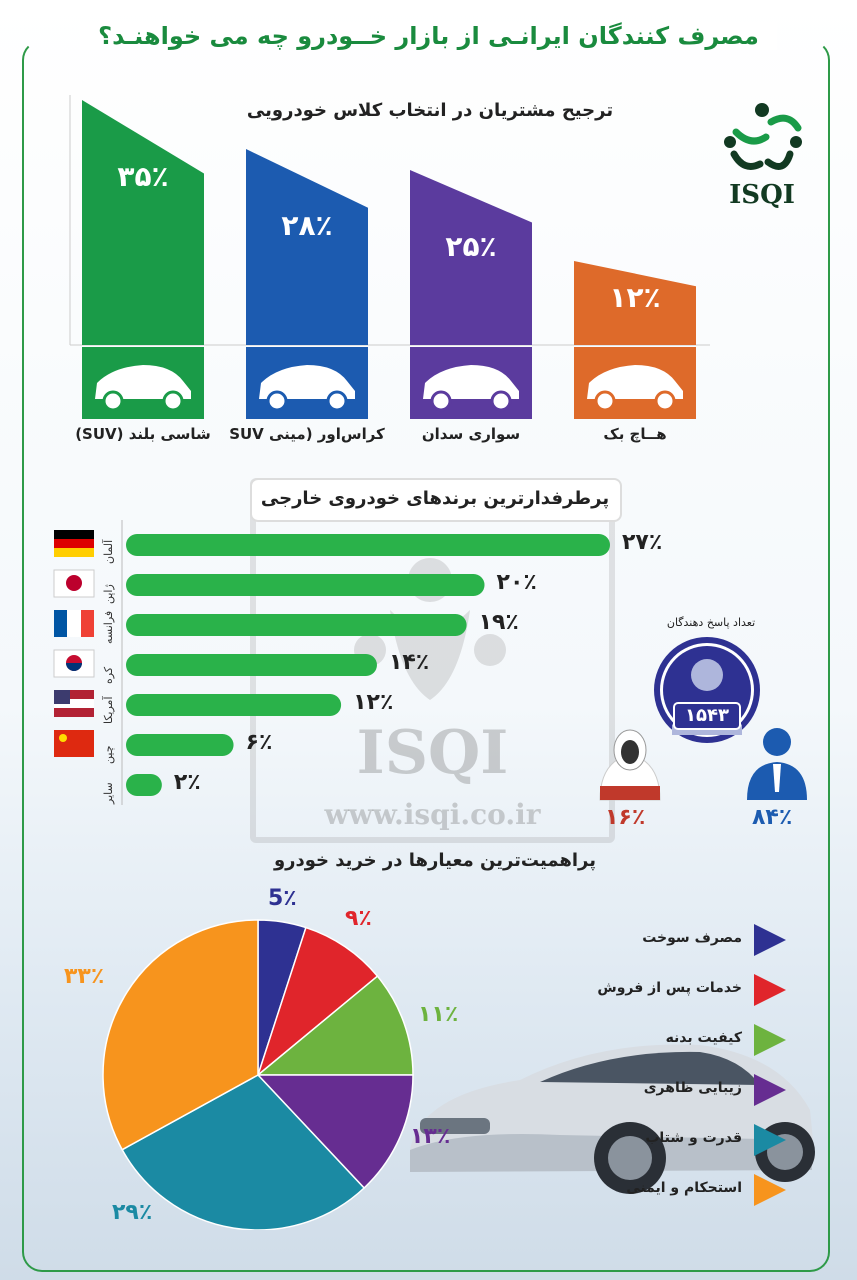  I want to click on watermark-url: www.isqi.co.ir, so click(432, 814).